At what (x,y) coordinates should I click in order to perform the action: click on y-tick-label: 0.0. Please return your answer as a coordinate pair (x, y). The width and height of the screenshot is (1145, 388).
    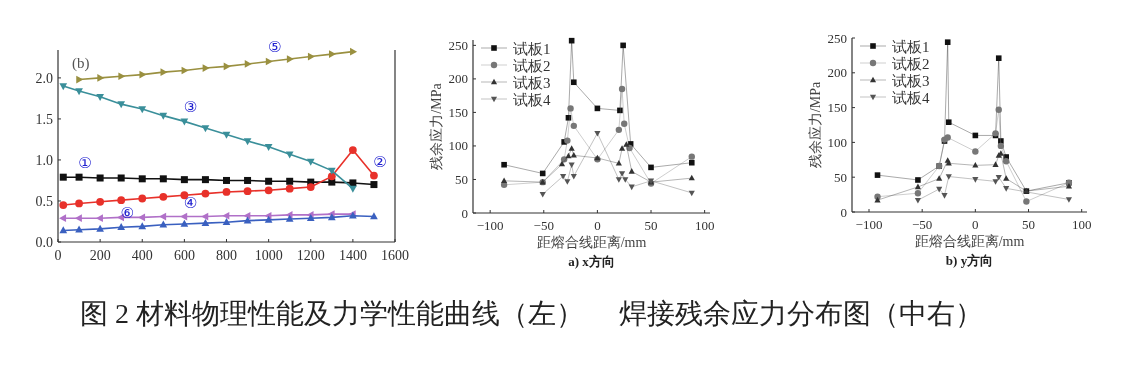
    Looking at the image, I should click on (44, 242).